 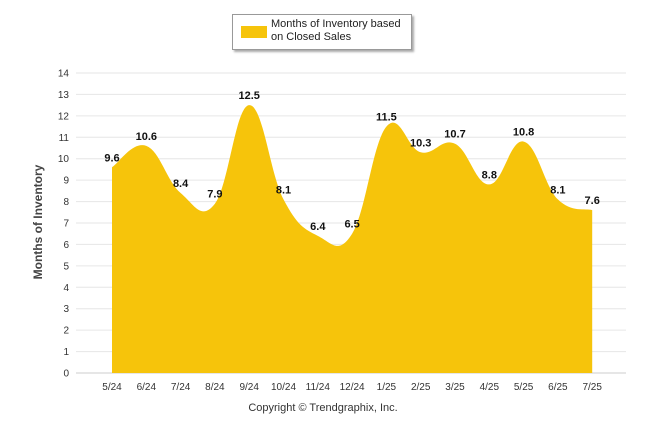 What do you see at coordinates (66, 288) in the screenshot?
I see `y-tick-label: 4` at bounding box center [66, 288].